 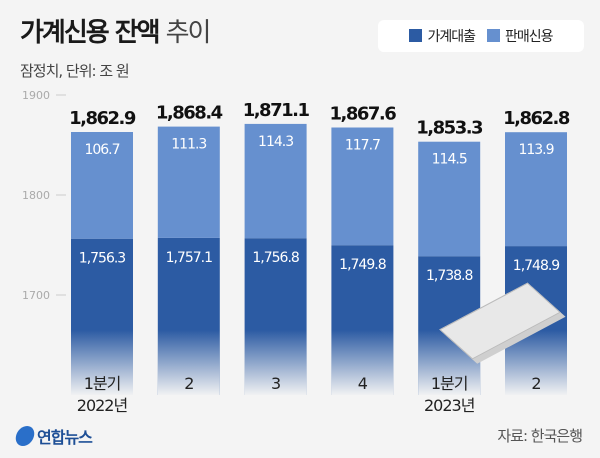 What do you see at coordinates (25, 436) in the screenshot?
I see `logo-icon` at bounding box center [25, 436].